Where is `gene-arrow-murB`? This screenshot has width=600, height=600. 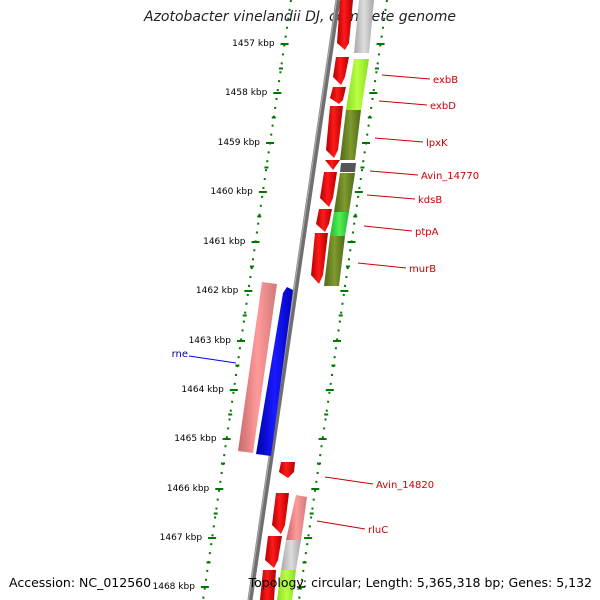 gene-arrow-murB is located at coordinates (319, 258).